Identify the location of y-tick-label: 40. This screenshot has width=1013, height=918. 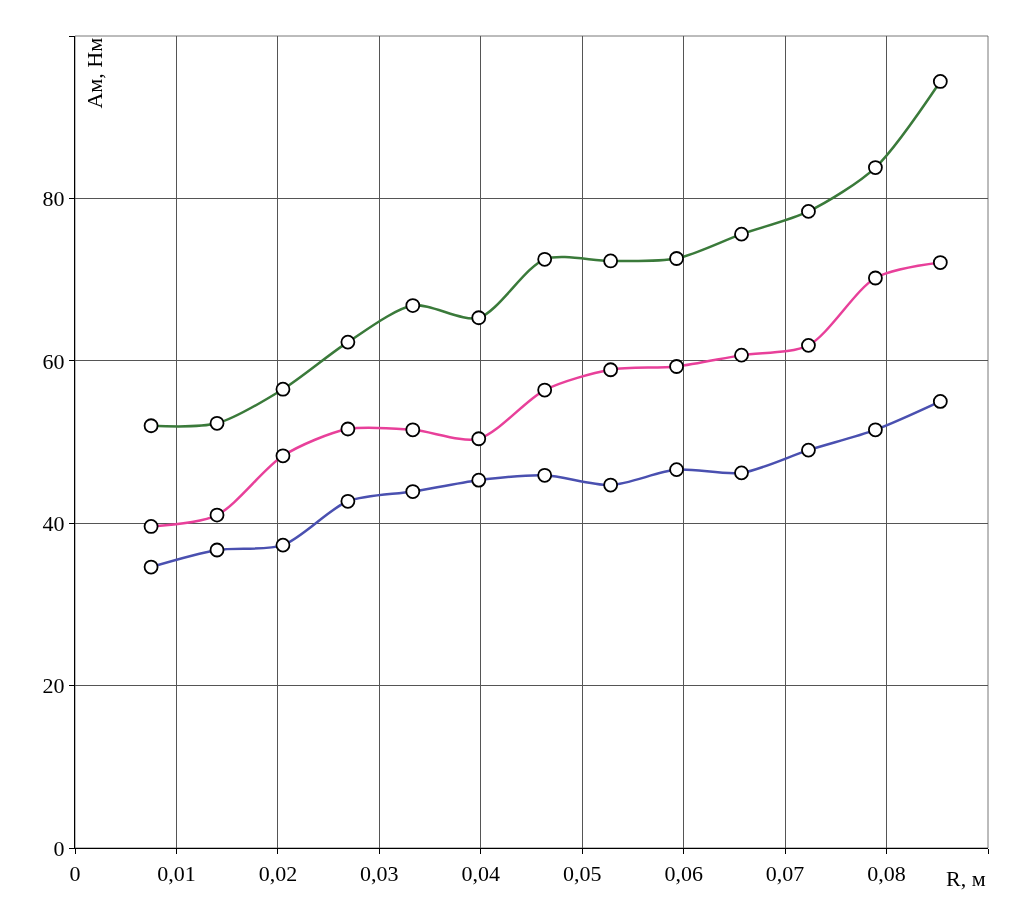
(53, 523).